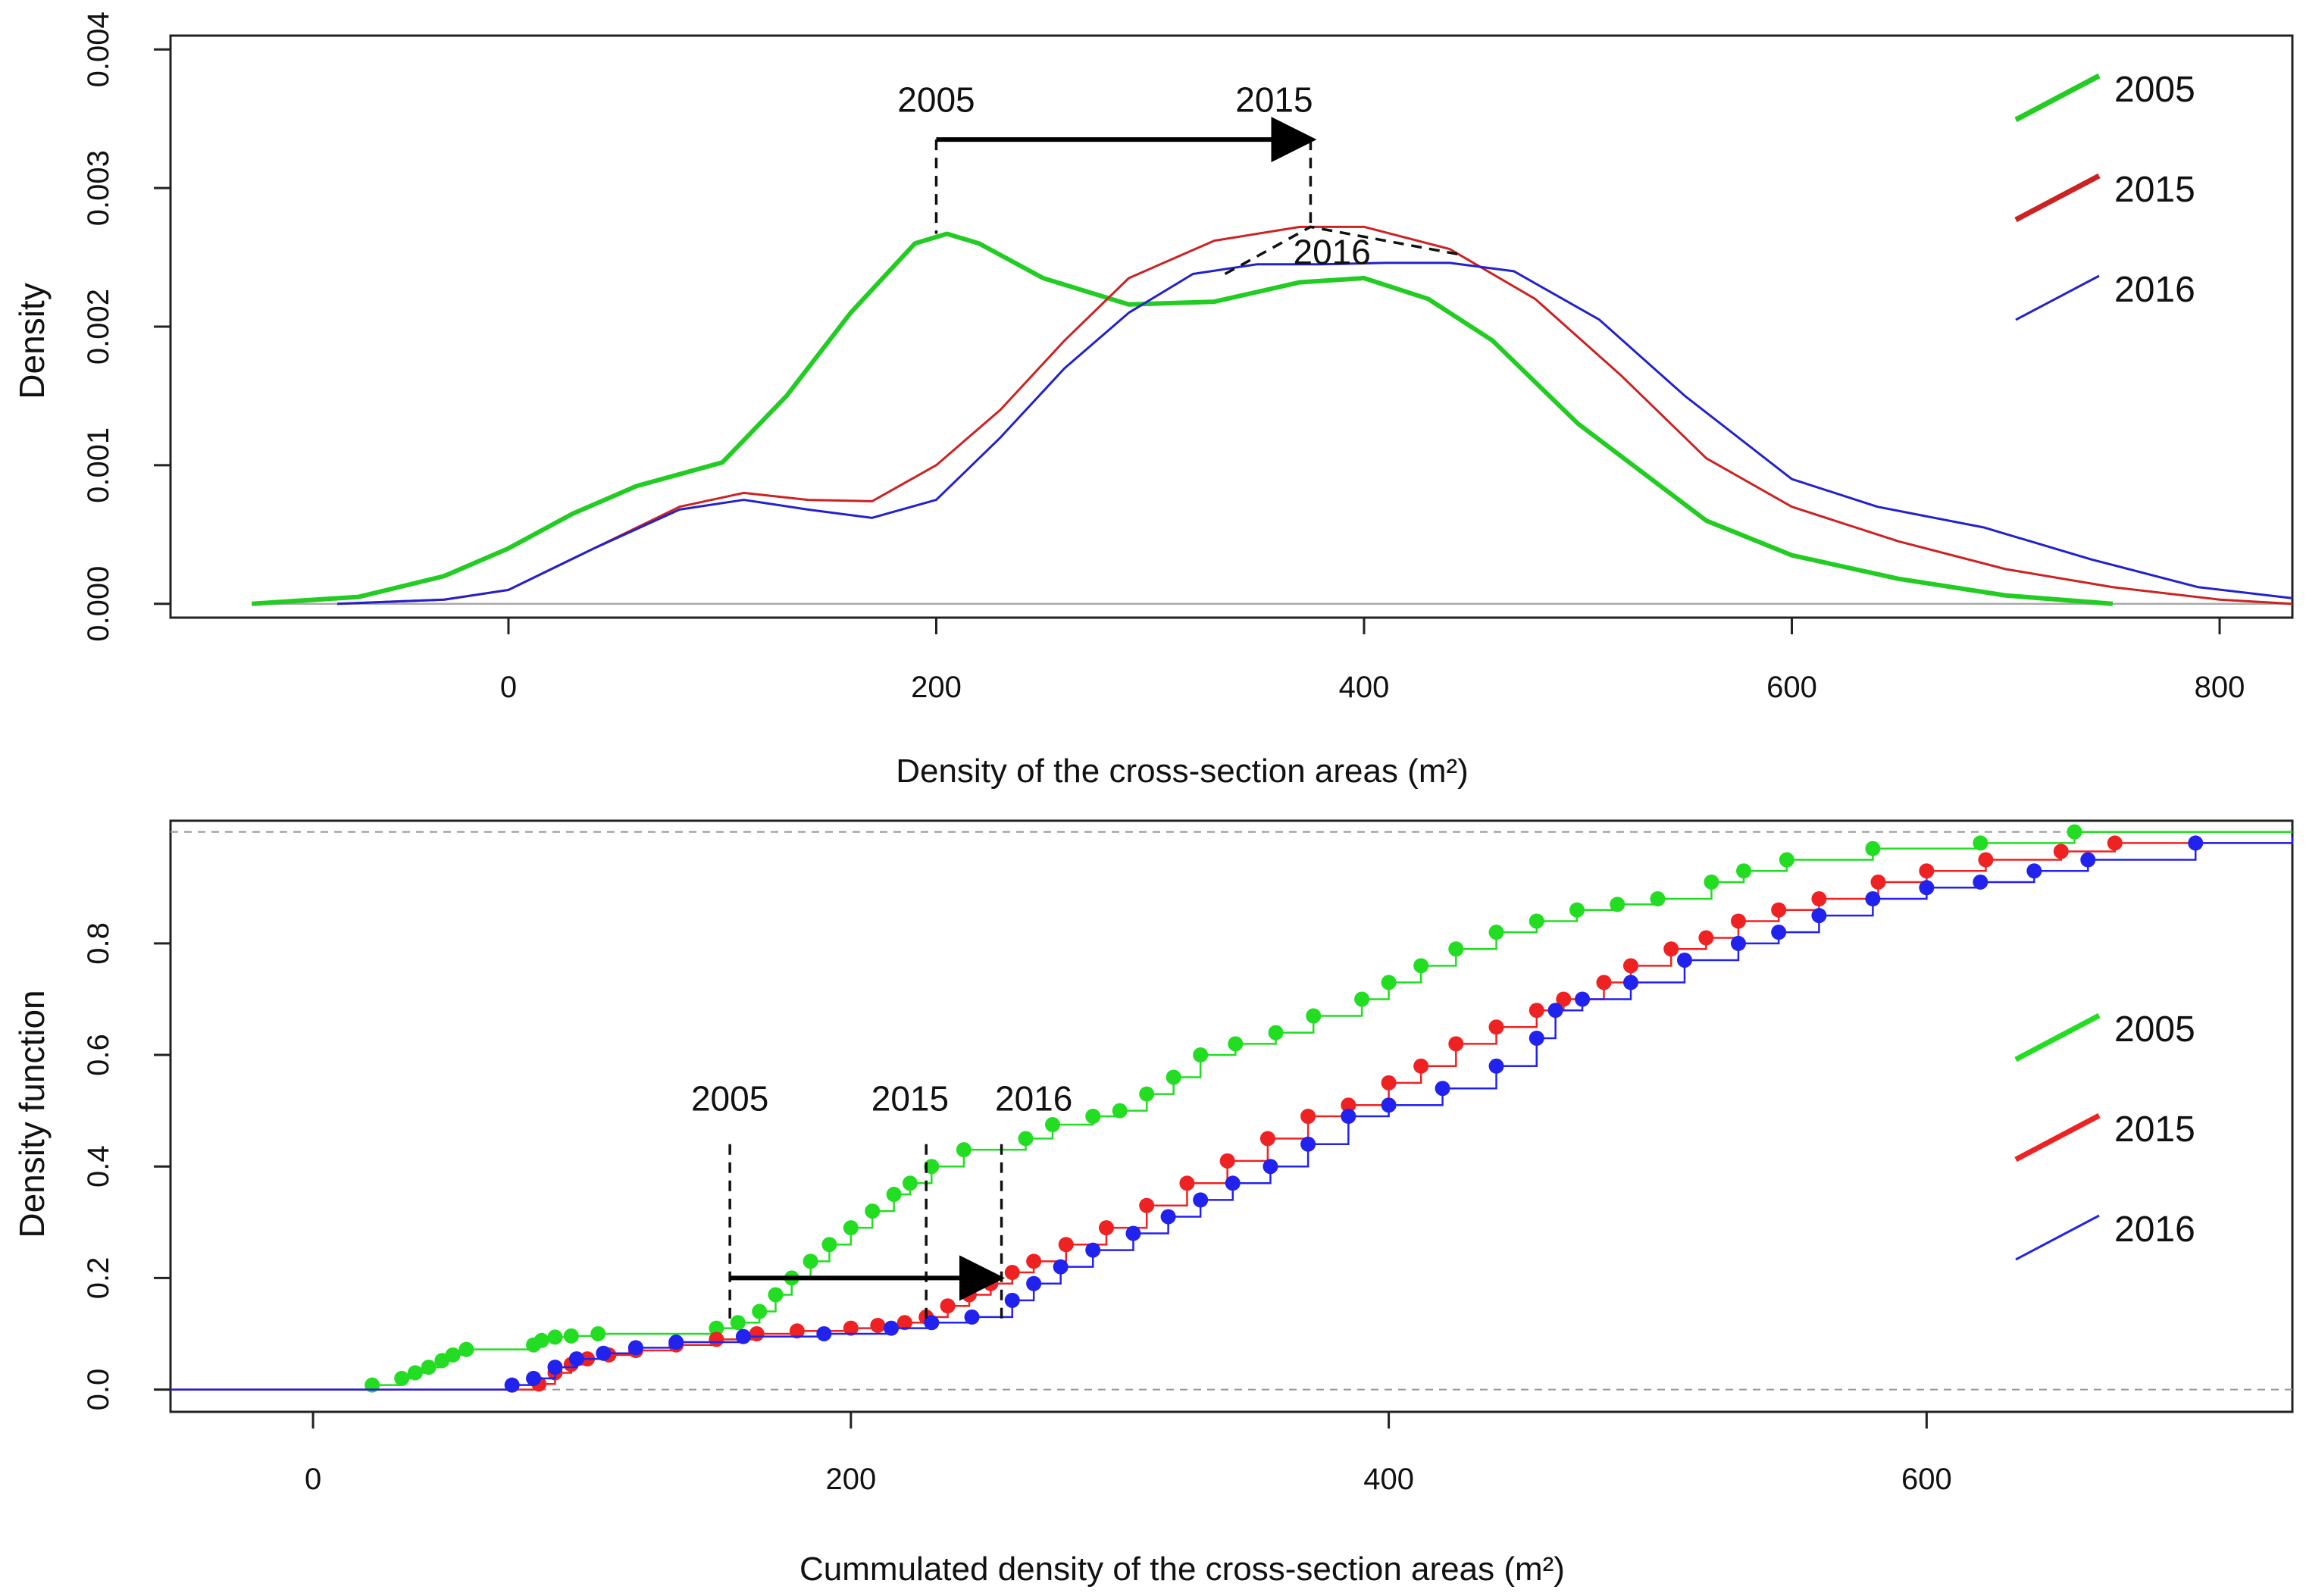 Image resolution: width=2306 pixels, height=1596 pixels. I want to click on bottom-y-axis-title: Density function, so click(32, 1114).